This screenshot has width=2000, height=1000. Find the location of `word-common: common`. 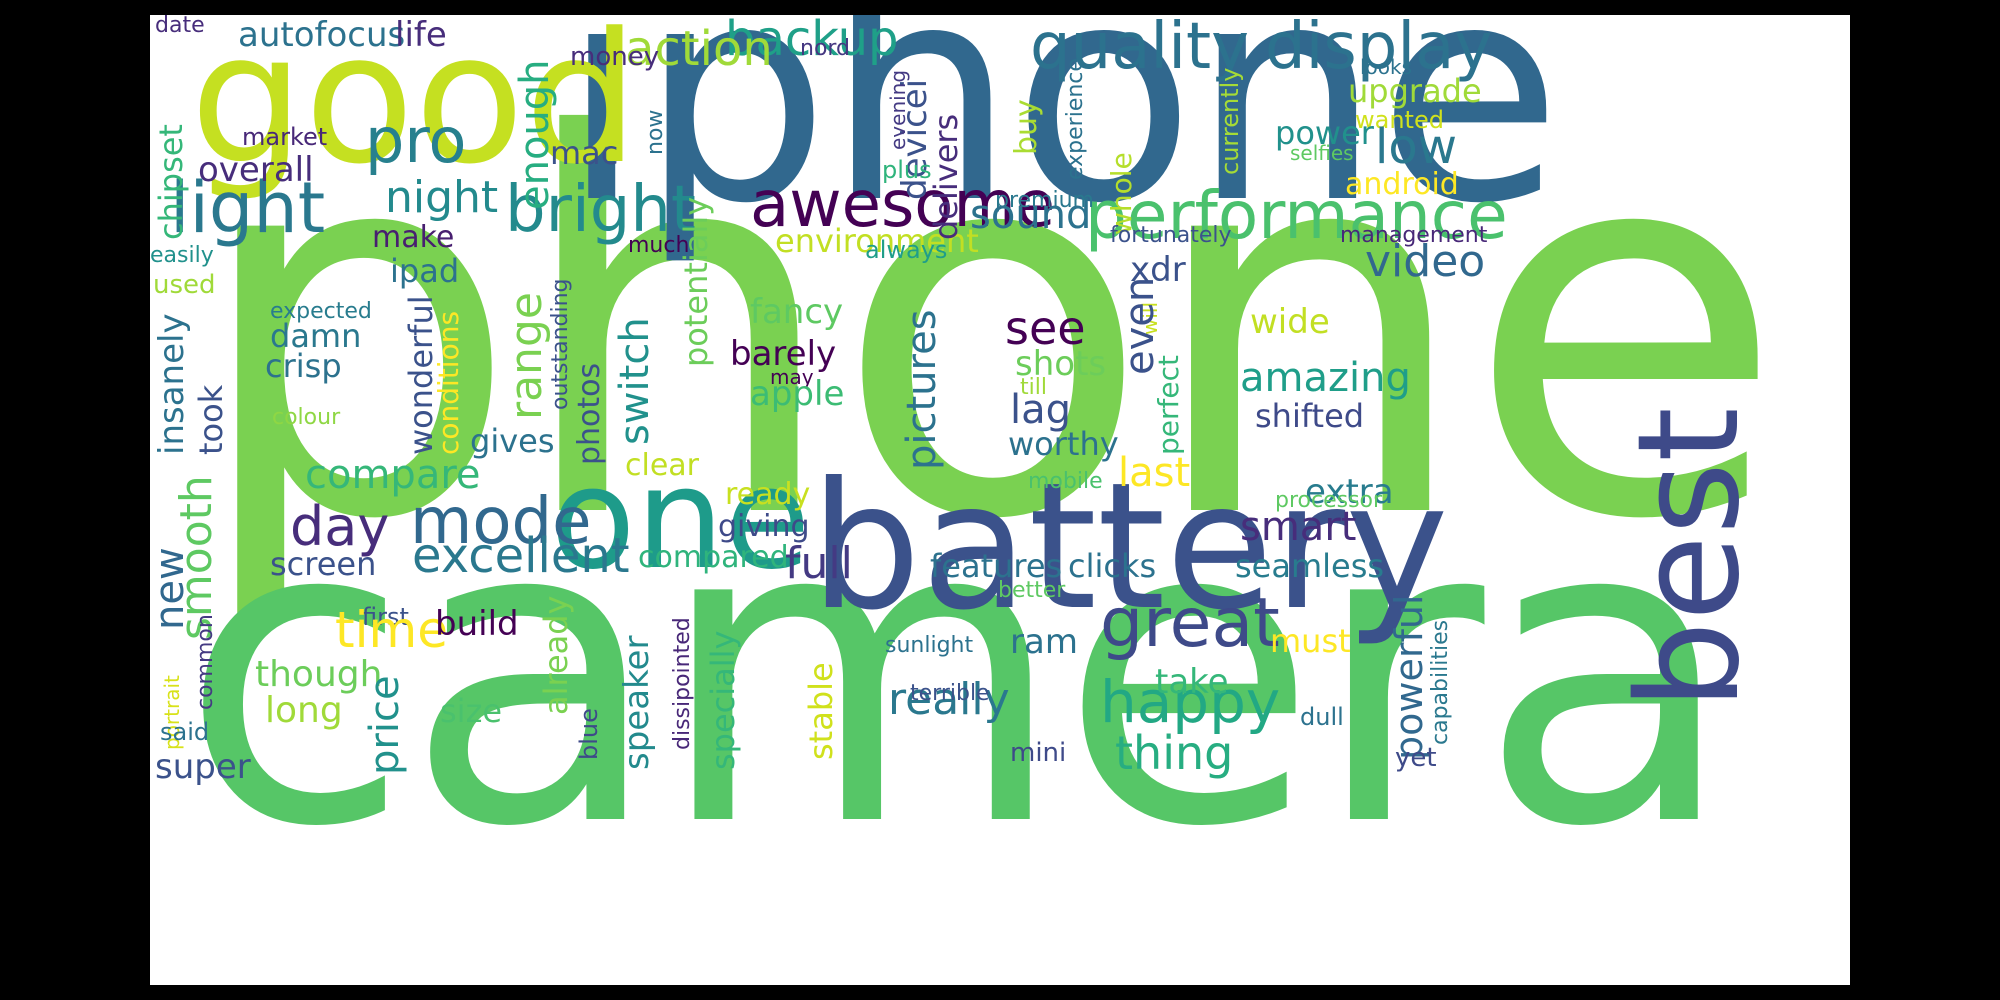

word-common: common is located at coordinates (205, 662).